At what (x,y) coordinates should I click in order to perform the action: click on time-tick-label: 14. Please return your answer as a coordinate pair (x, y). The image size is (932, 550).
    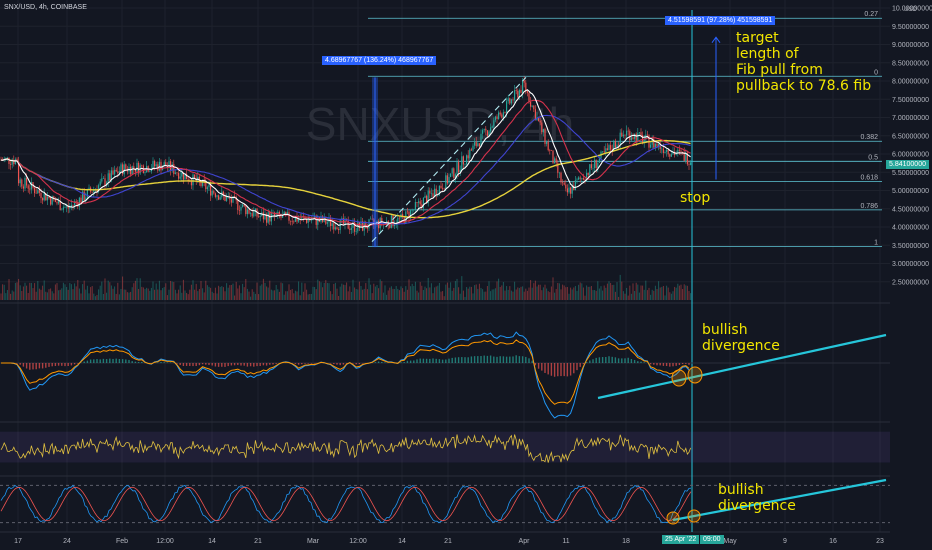
    Looking at the image, I should click on (402, 541).